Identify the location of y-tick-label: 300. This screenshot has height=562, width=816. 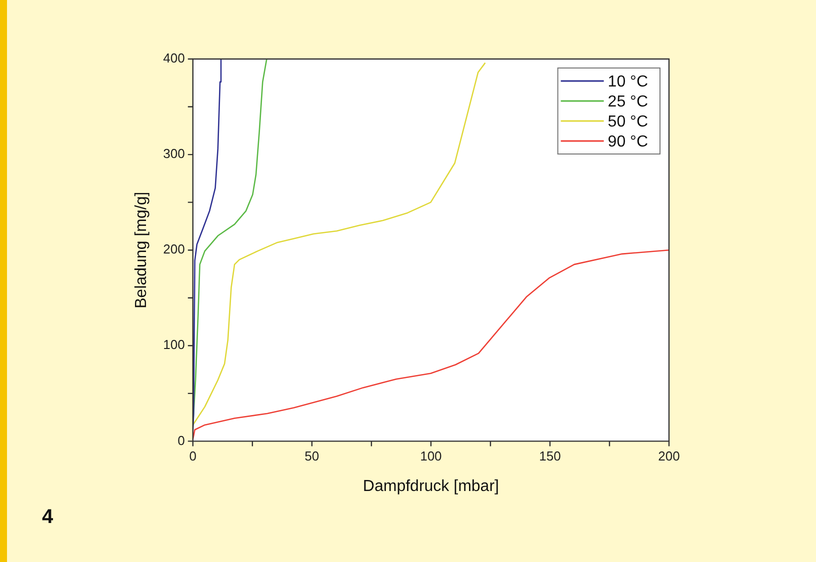
(174, 154).